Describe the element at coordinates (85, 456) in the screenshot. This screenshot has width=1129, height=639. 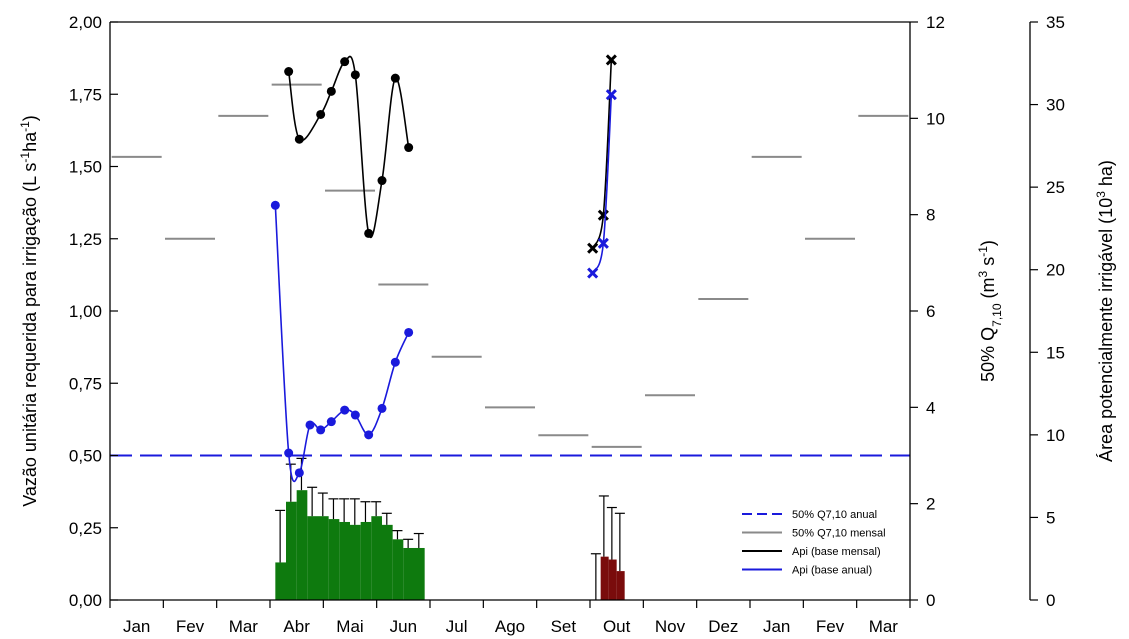
I see `left-tick-label-2: 0,50` at that location.